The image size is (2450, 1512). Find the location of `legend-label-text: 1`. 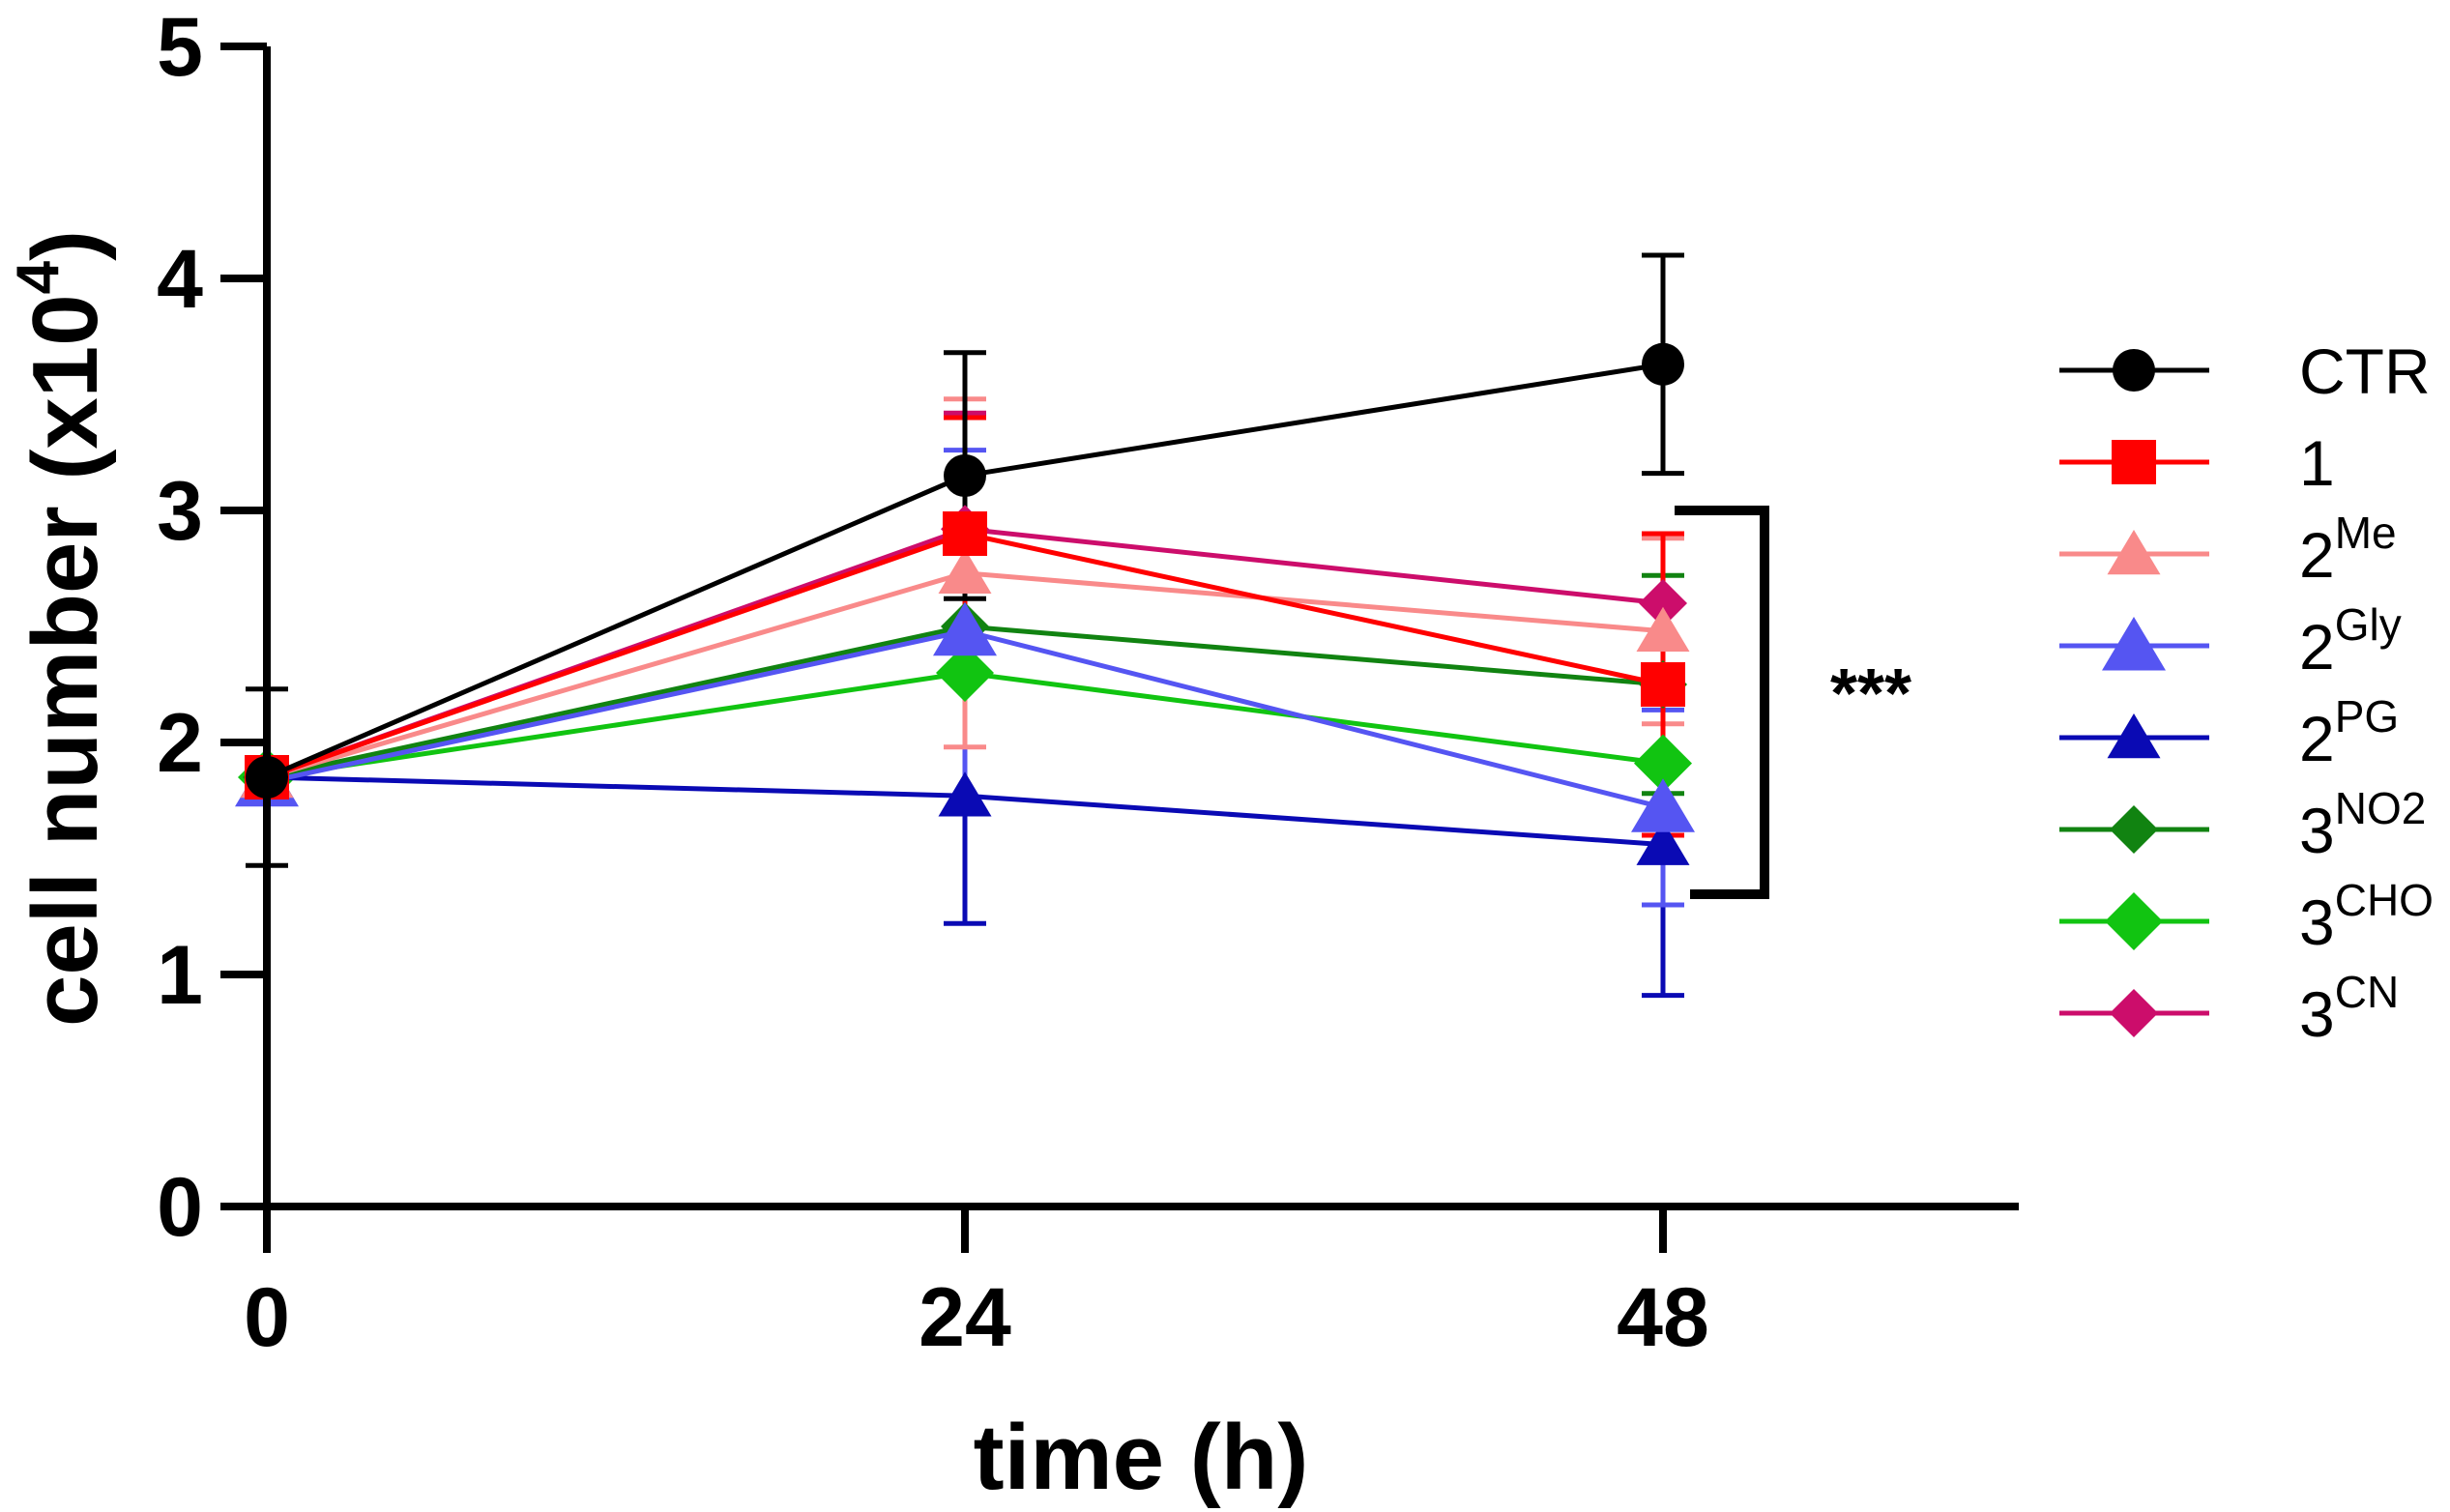

legend-label-text: 1 is located at coordinates (2317, 463).